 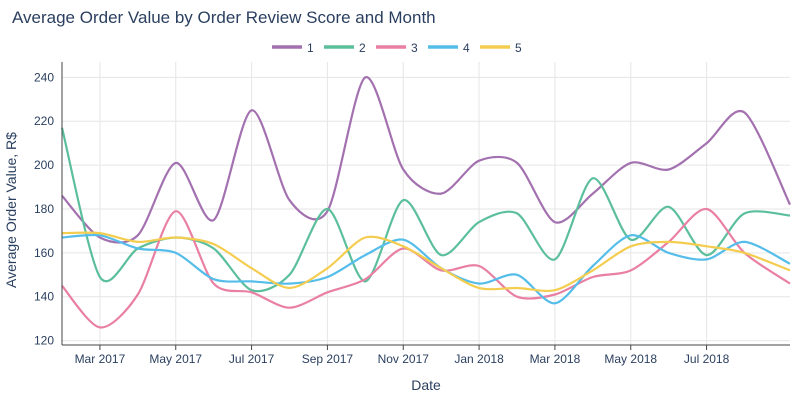 I want to click on x-tick-label: Mar 2017, so click(x=100, y=359).